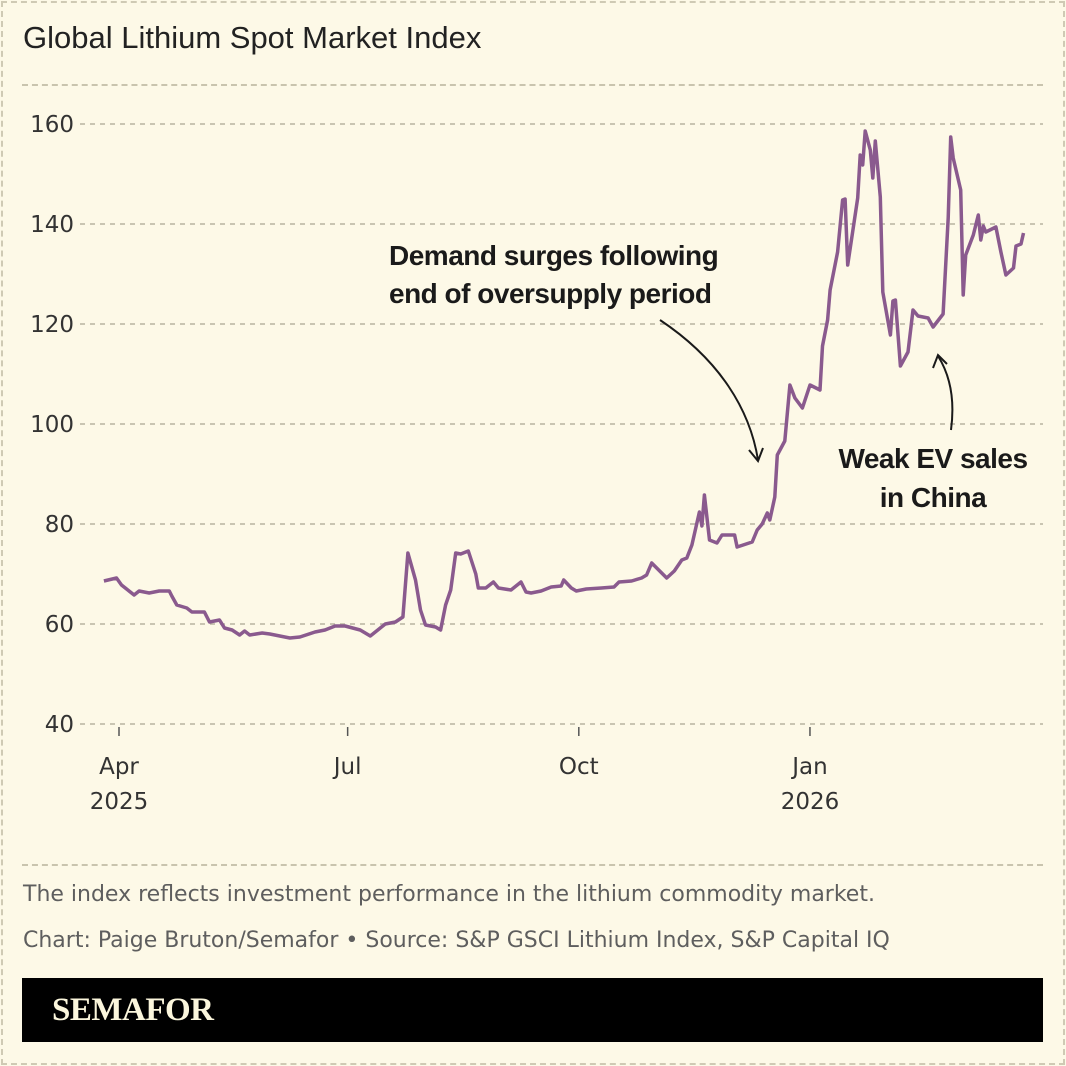  What do you see at coordinates (933, 497) in the screenshot?
I see `annotation-ev-line-2: in China` at bounding box center [933, 497].